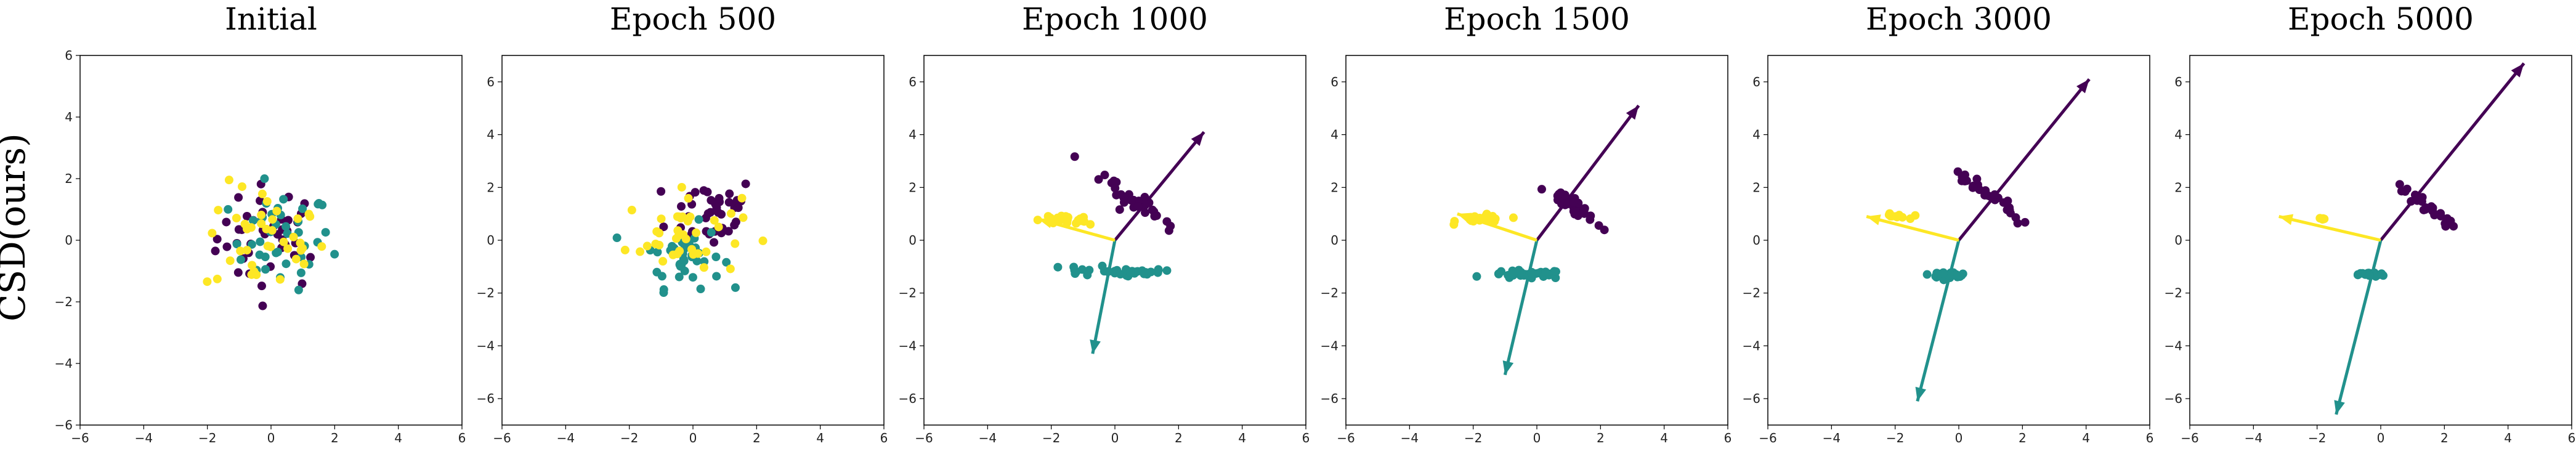  What do you see at coordinates (1335, 187) in the screenshot?
I see `y-tick-label: 2` at bounding box center [1335, 187].